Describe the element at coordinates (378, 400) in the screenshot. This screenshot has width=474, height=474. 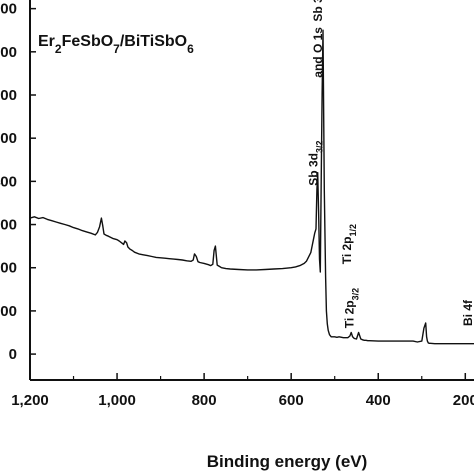
I see `x-tick-label: 400` at that location.